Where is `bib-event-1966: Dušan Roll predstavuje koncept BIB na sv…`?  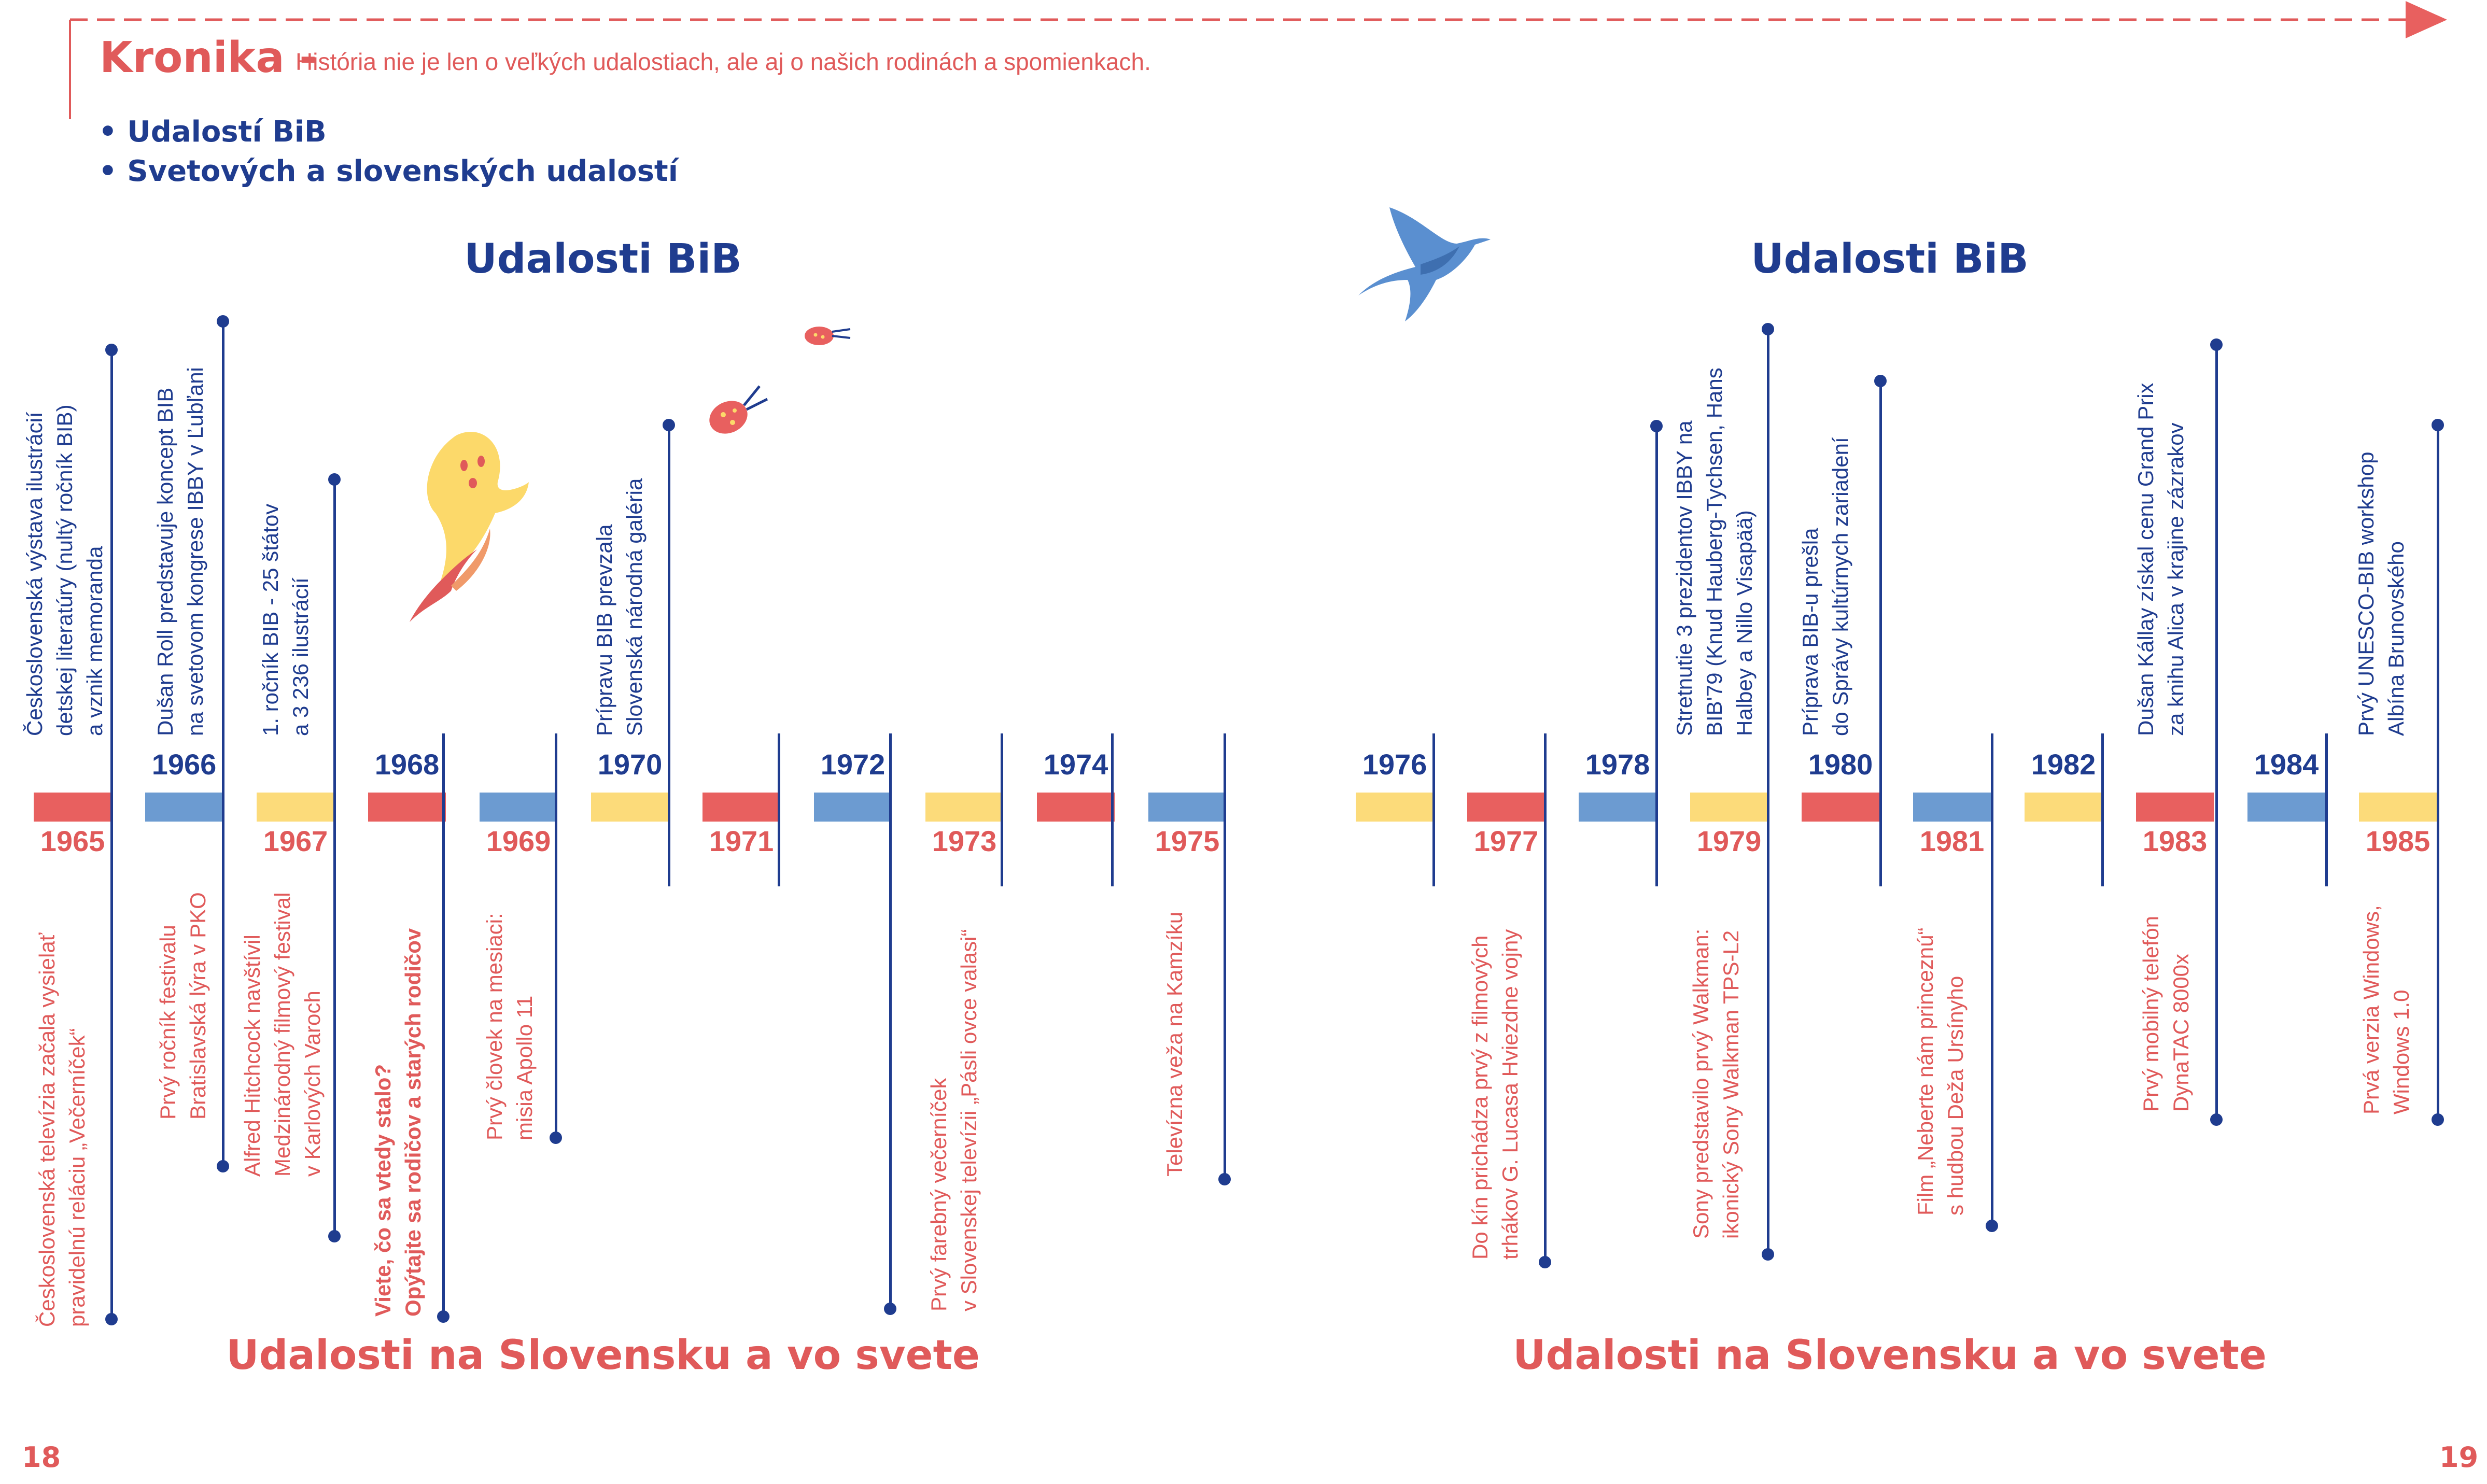 bib-event-1966: Dušan Roll predstavuje koncept BIB na sv… is located at coordinates (180, 551).